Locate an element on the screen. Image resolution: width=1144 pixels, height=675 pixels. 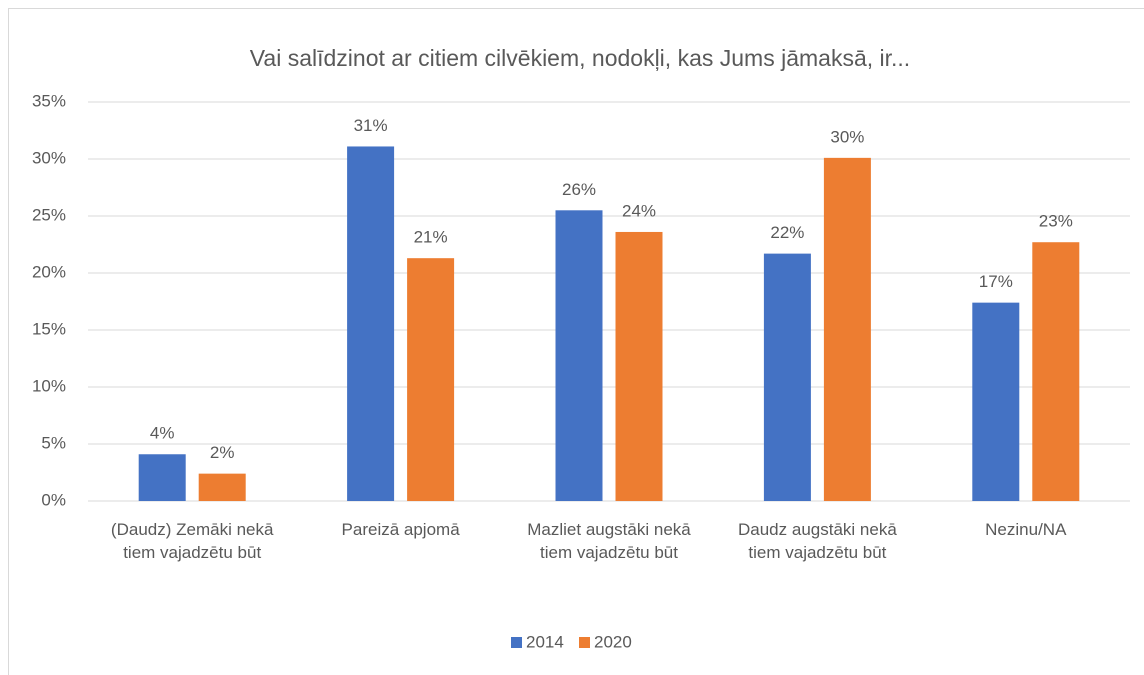
data-label: 31% is located at coordinates (371, 125).